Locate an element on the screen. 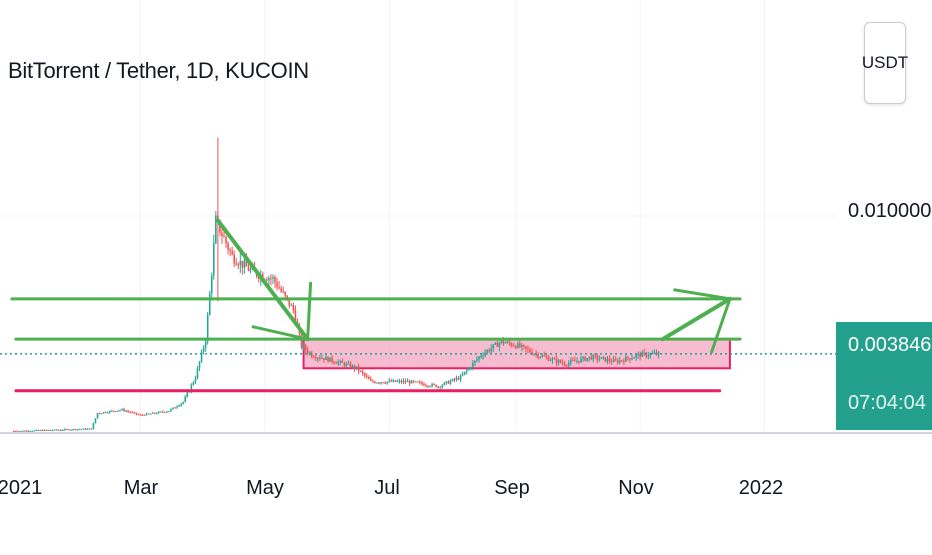  currency-button-label: USDT is located at coordinates (885, 62).